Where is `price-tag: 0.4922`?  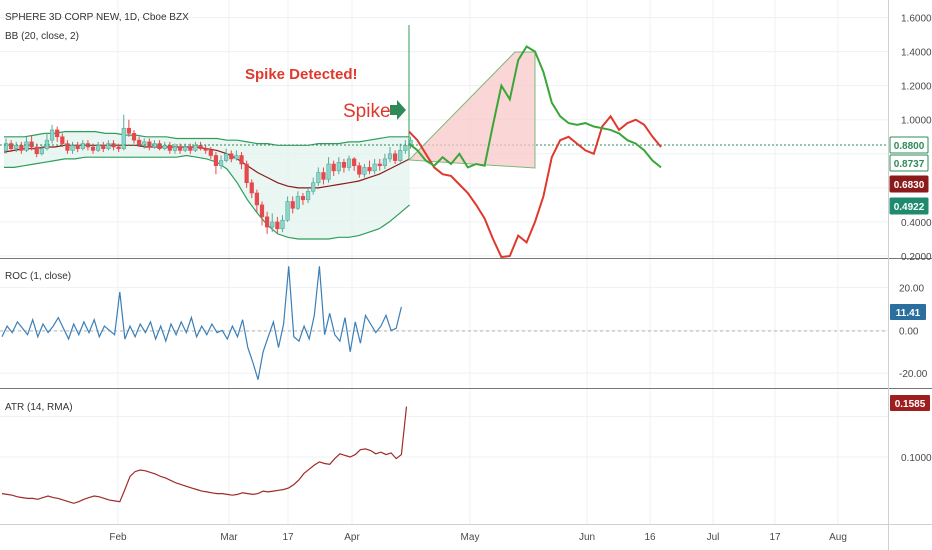
price-tag: 0.4922 is located at coordinates (909, 206).